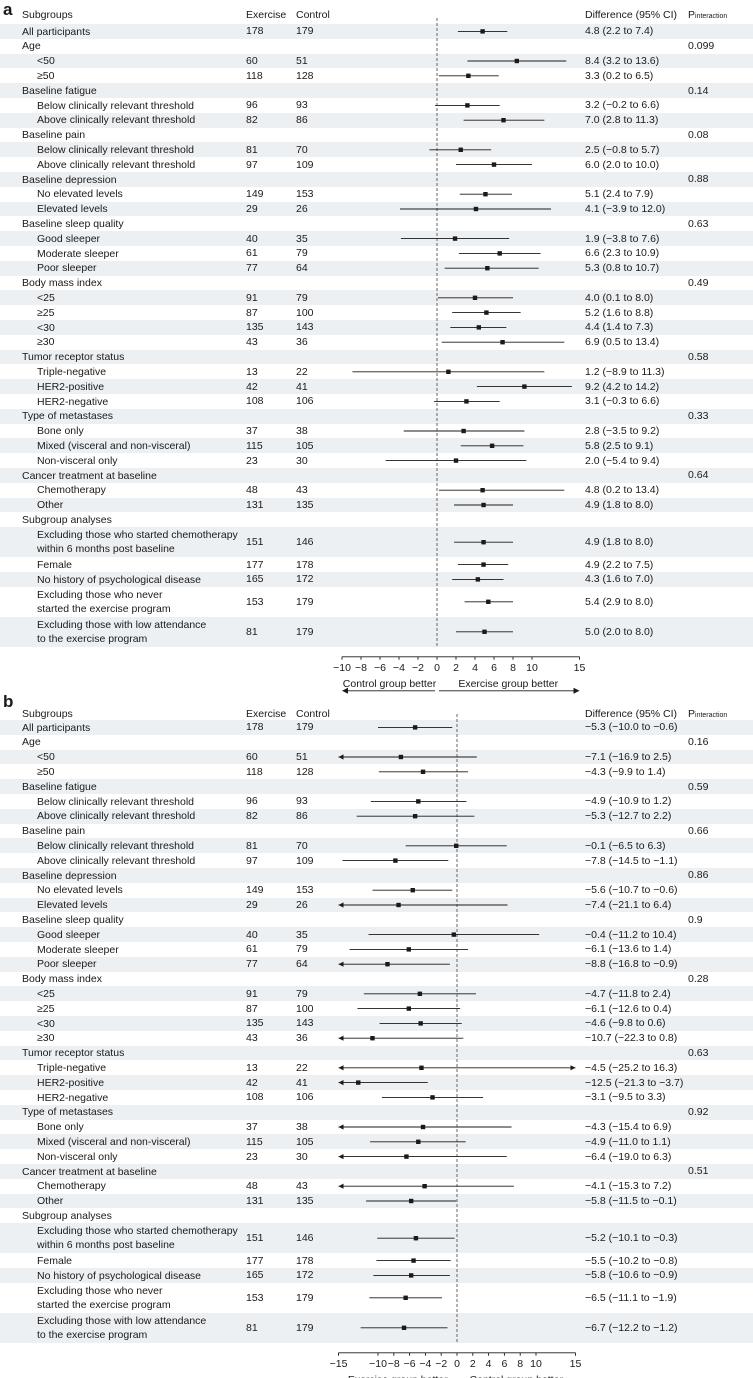 The height and width of the screenshot is (1378, 753). I want to click on header-subgroups: Subgroups, so click(47, 714).